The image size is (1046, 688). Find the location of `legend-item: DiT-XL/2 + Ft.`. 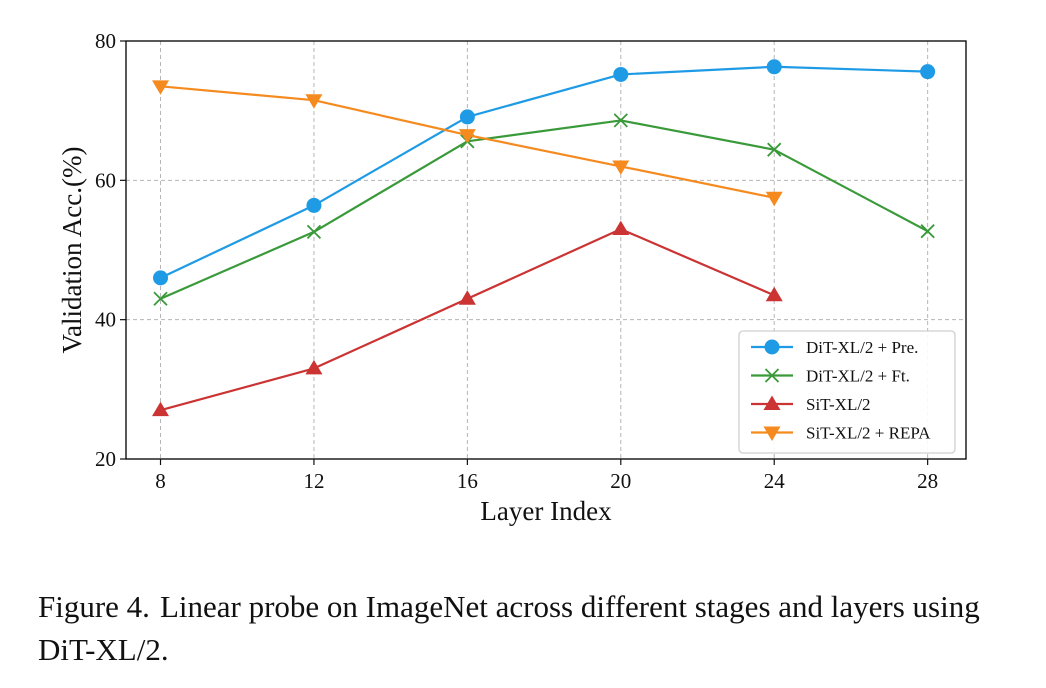

legend-item: DiT-XL/2 + Ft. is located at coordinates (830, 376).